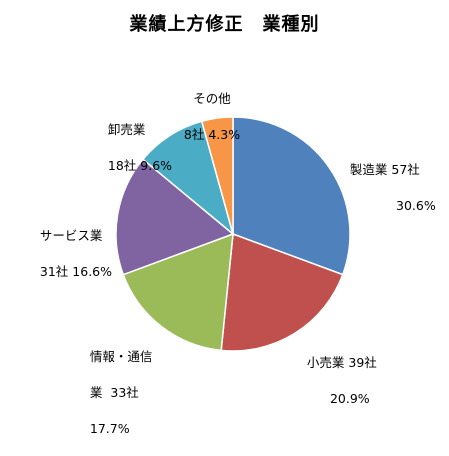 Image resolution: width=449 pixels, height=456 pixels. Describe the element at coordinates (126, 129) in the screenshot. I see `slice-label-category: 卸売業` at that location.